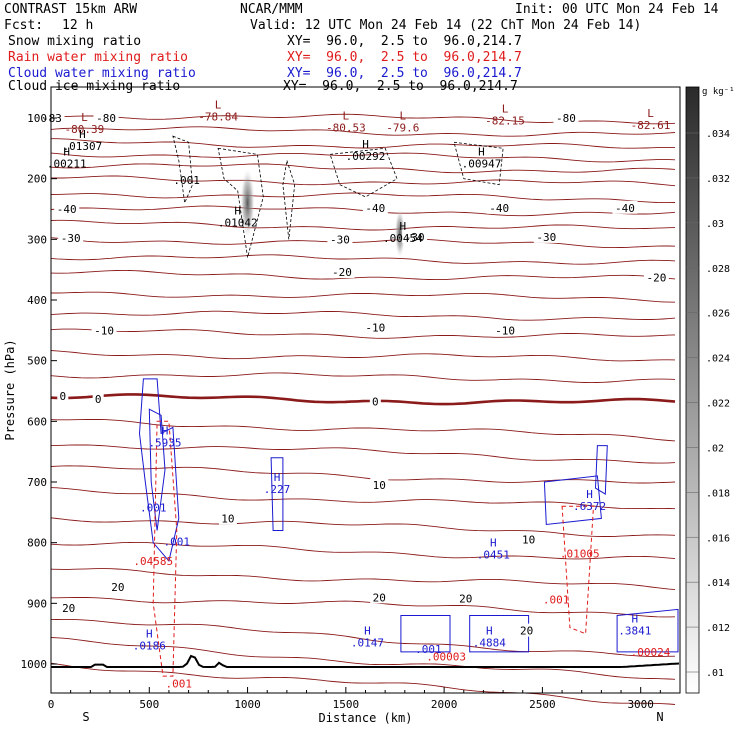 This screenshot has height=740, width=740. I want to click on extremum-value: -82.61, so click(651, 125).